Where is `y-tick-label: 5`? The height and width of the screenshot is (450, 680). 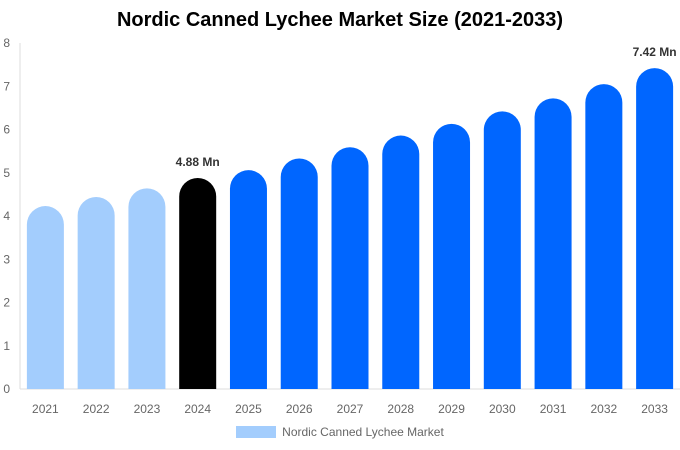 y-tick-label: 5 is located at coordinates (6, 173).